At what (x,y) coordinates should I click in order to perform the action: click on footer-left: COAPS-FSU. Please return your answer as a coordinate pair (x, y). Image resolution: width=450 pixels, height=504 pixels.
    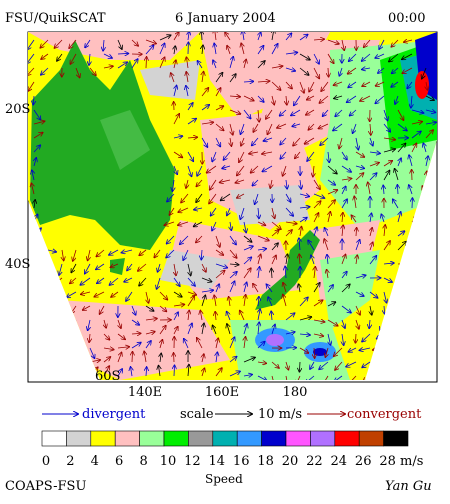
    Looking at the image, I should click on (45, 486).